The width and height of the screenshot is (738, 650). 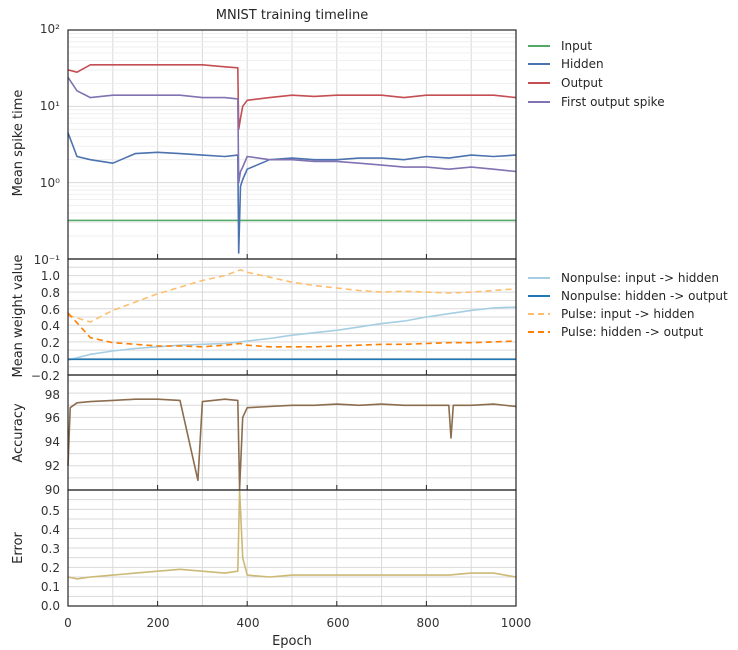 What do you see at coordinates (640, 278) in the screenshot?
I see `legend-entry: Nonpulse: input -> hidden` at bounding box center [640, 278].